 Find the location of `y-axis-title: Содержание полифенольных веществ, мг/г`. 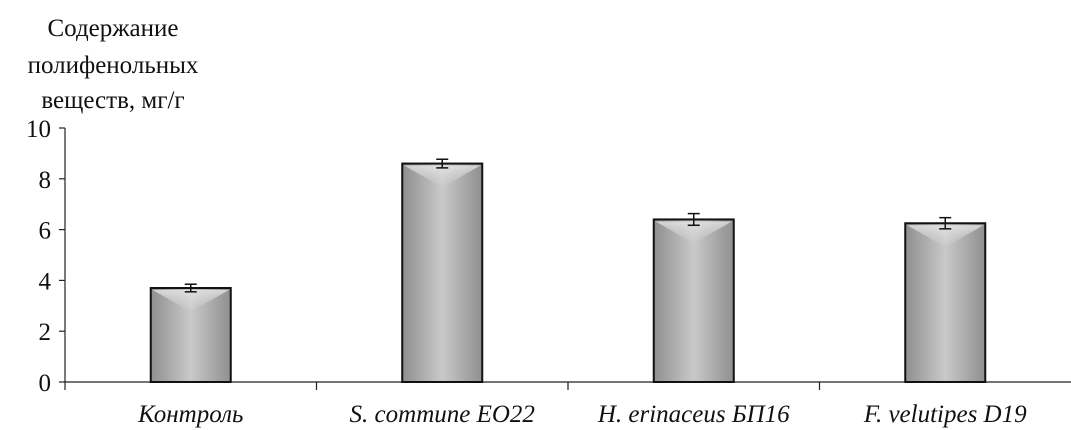

y-axis-title: Содержание полифенольных веществ, мг/г is located at coordinates (113, 64).